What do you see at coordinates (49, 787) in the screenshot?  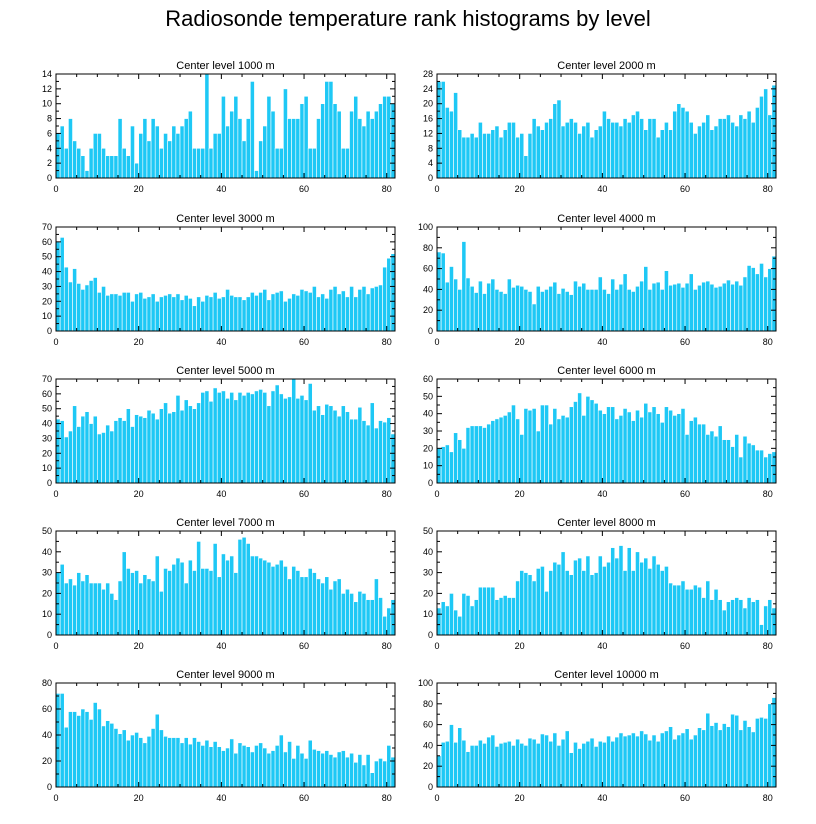 I see `y-tick-label: 0` at bounding box center [49, 787].